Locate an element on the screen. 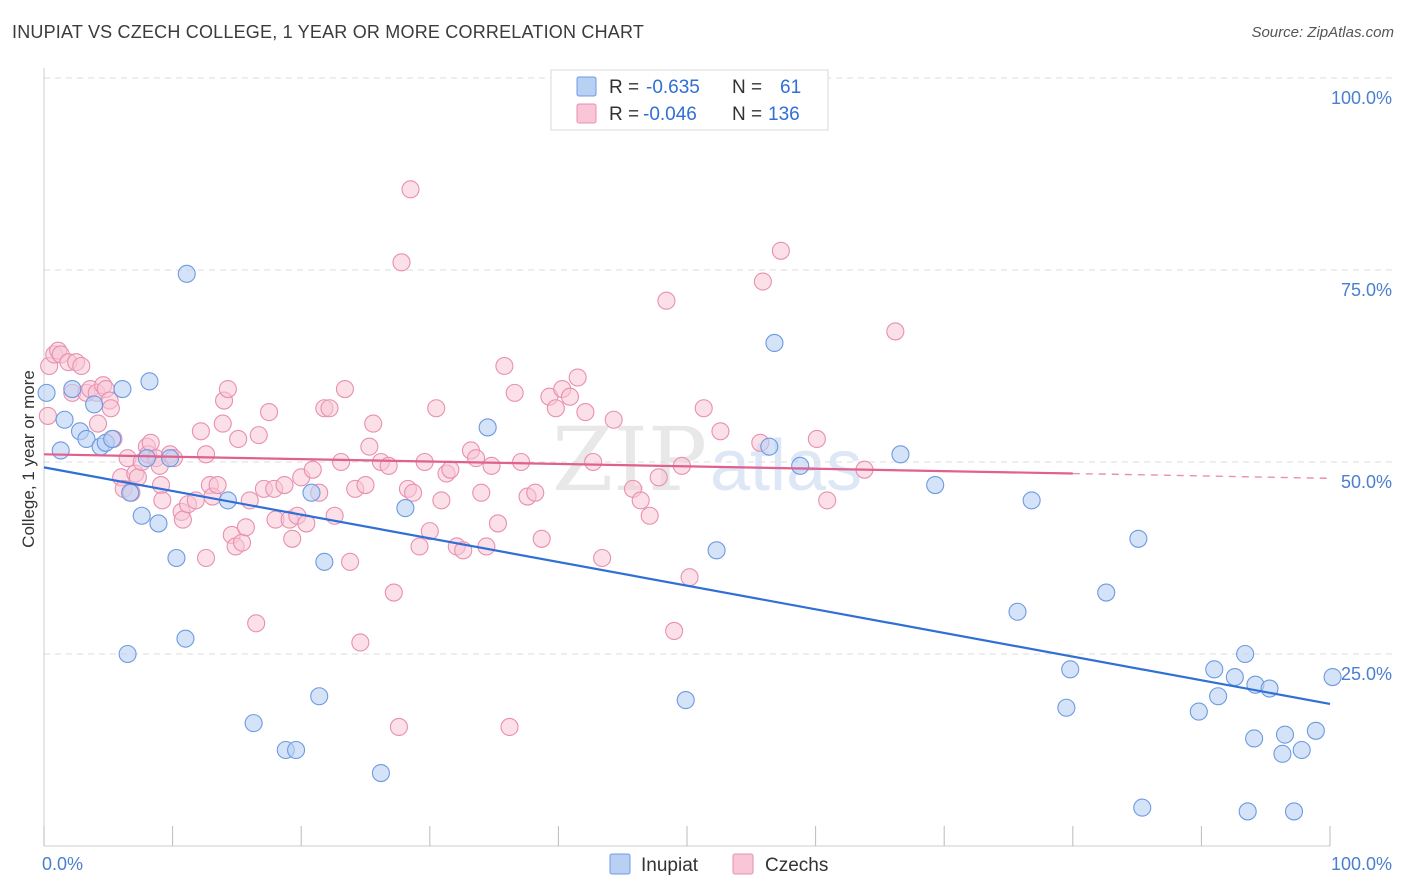  czech-trend-extension is located at coordinates (1201, 476).